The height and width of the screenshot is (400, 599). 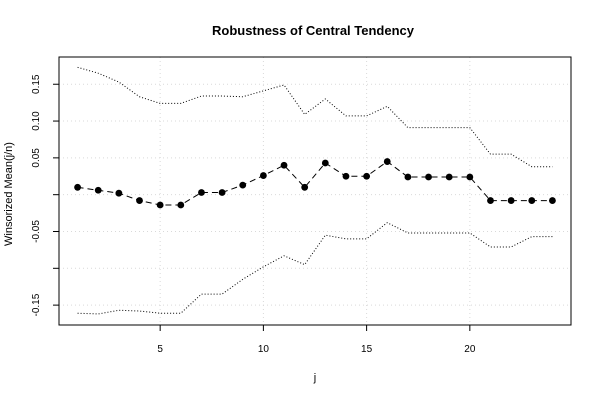 I want to click on x-tick-label: 5, so click(x=160, y=349).